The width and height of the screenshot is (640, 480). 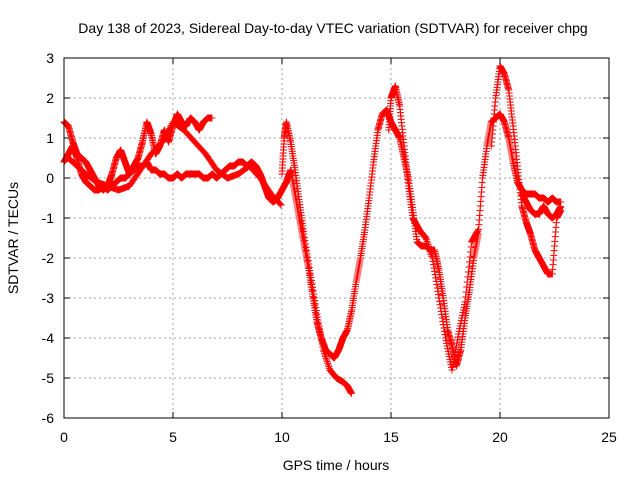 I want to click on x-tick-label: 10, so click(x=282, y=437).